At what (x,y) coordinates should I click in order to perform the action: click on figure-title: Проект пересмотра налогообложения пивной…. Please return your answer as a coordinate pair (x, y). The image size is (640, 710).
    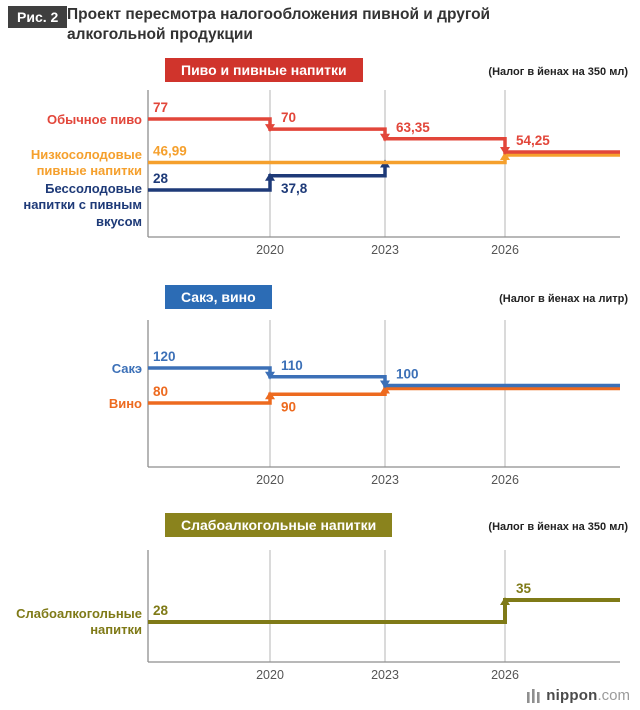
    Looking at the image, I should click on (279, 25).